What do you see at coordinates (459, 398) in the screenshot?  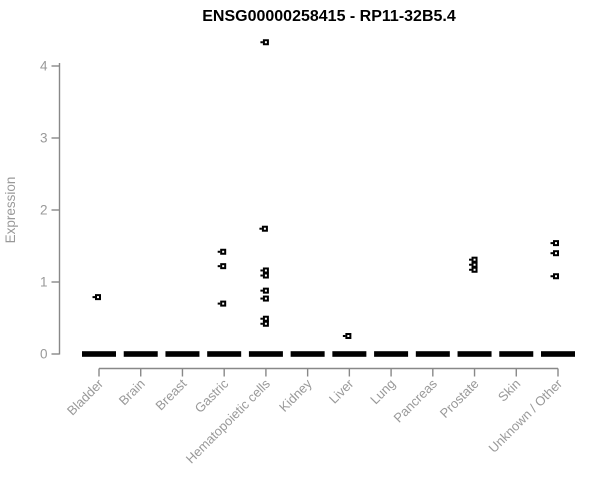 I see `x-tick-label: Prostate` at bounding box center [459, 398].